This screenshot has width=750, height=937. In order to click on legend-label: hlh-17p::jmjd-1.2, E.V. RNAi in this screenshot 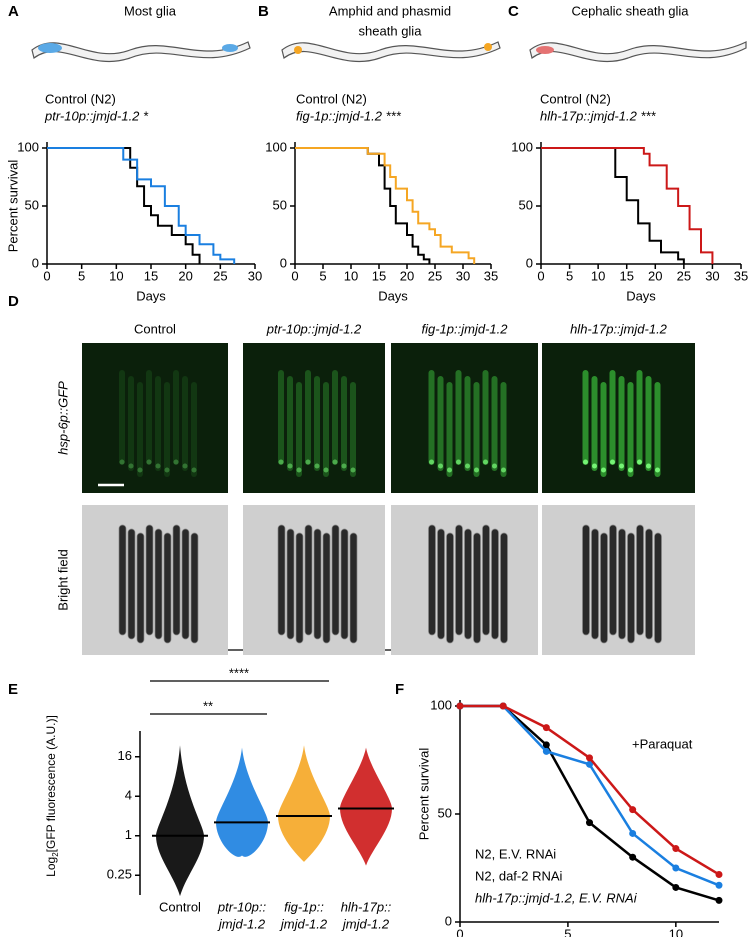, I will do `click(556, 897)`.